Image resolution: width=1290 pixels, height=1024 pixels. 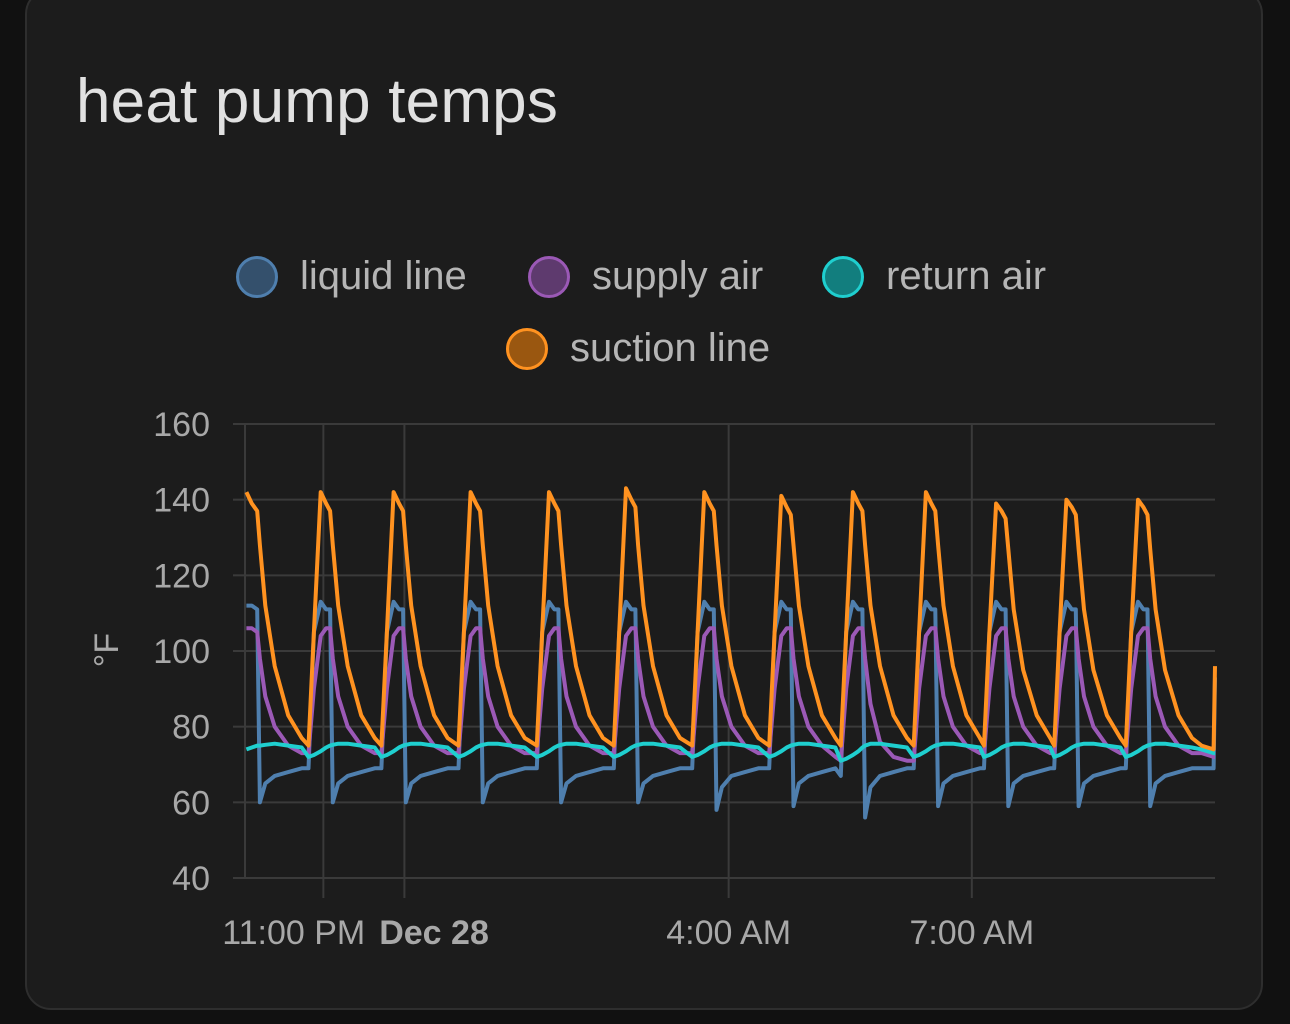 I want to click on legend-item-supply-air: supply air, so click(x=645, y=276).